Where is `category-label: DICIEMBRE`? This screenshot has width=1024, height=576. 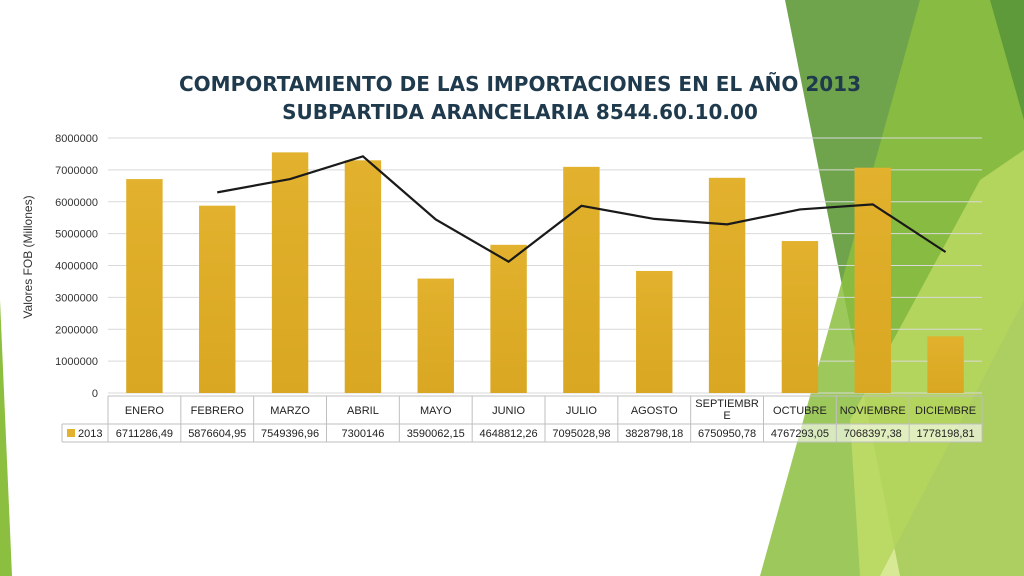 category-label: DICIEMBRE is located at coordinates (945, 411).